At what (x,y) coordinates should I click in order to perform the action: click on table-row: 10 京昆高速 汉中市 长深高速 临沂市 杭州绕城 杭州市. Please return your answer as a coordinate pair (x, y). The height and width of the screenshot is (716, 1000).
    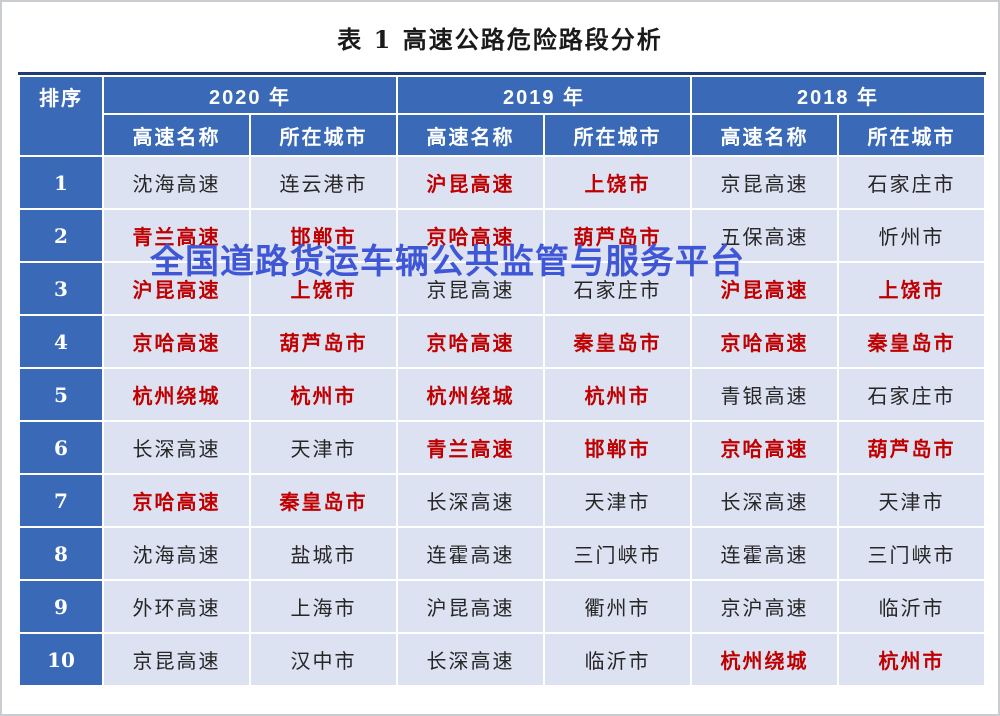
    Looking at the image, I should click on (502, 659).